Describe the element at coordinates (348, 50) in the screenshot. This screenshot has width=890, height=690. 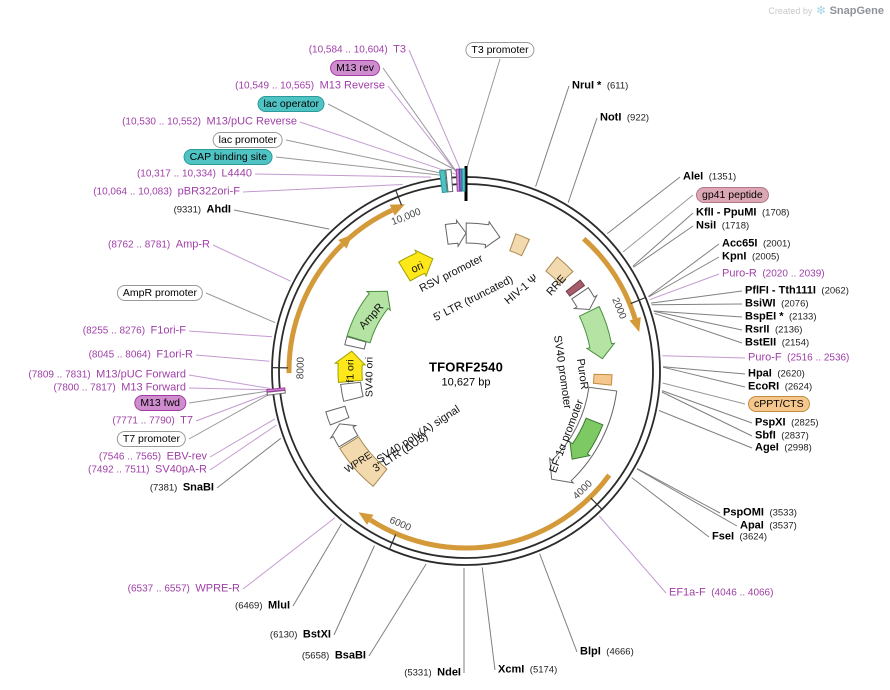
I see `primer-range-t3: (10,584 .. 10,604)` at that location.